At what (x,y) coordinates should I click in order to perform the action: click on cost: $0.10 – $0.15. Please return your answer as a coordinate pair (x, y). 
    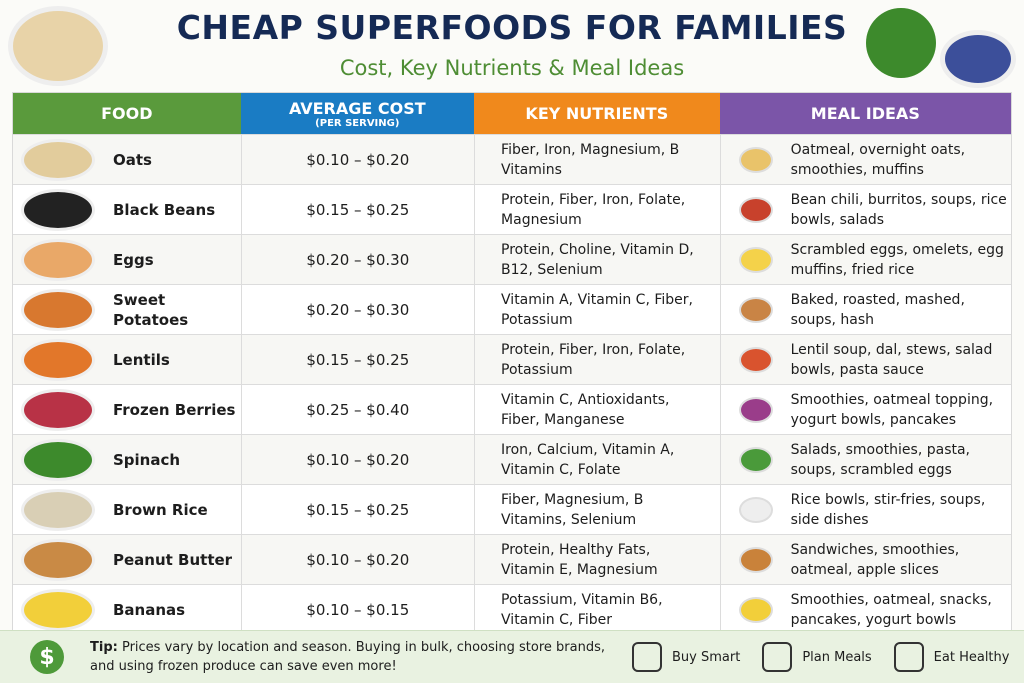
    Looking at the image, I should click on (357, 609).